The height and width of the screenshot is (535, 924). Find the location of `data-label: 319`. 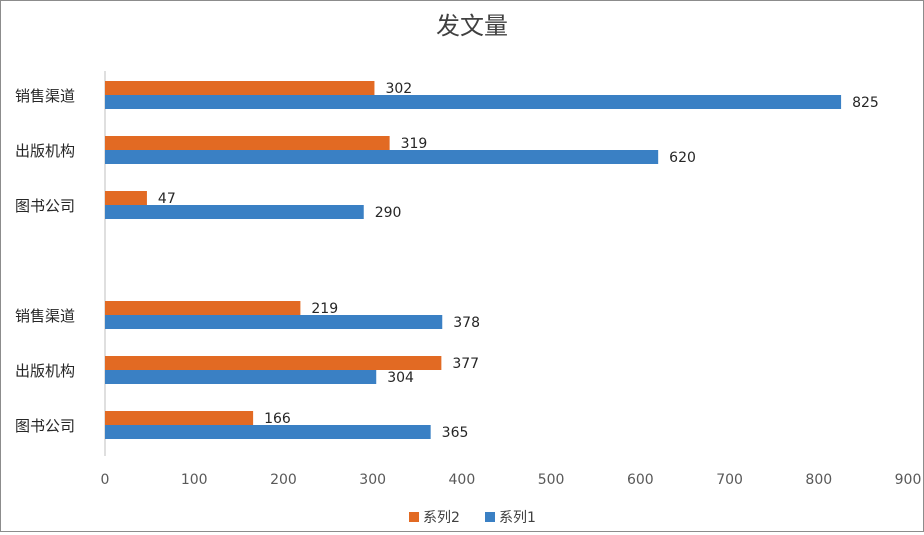

data-label: 319 is located at coordinates (414, 144).